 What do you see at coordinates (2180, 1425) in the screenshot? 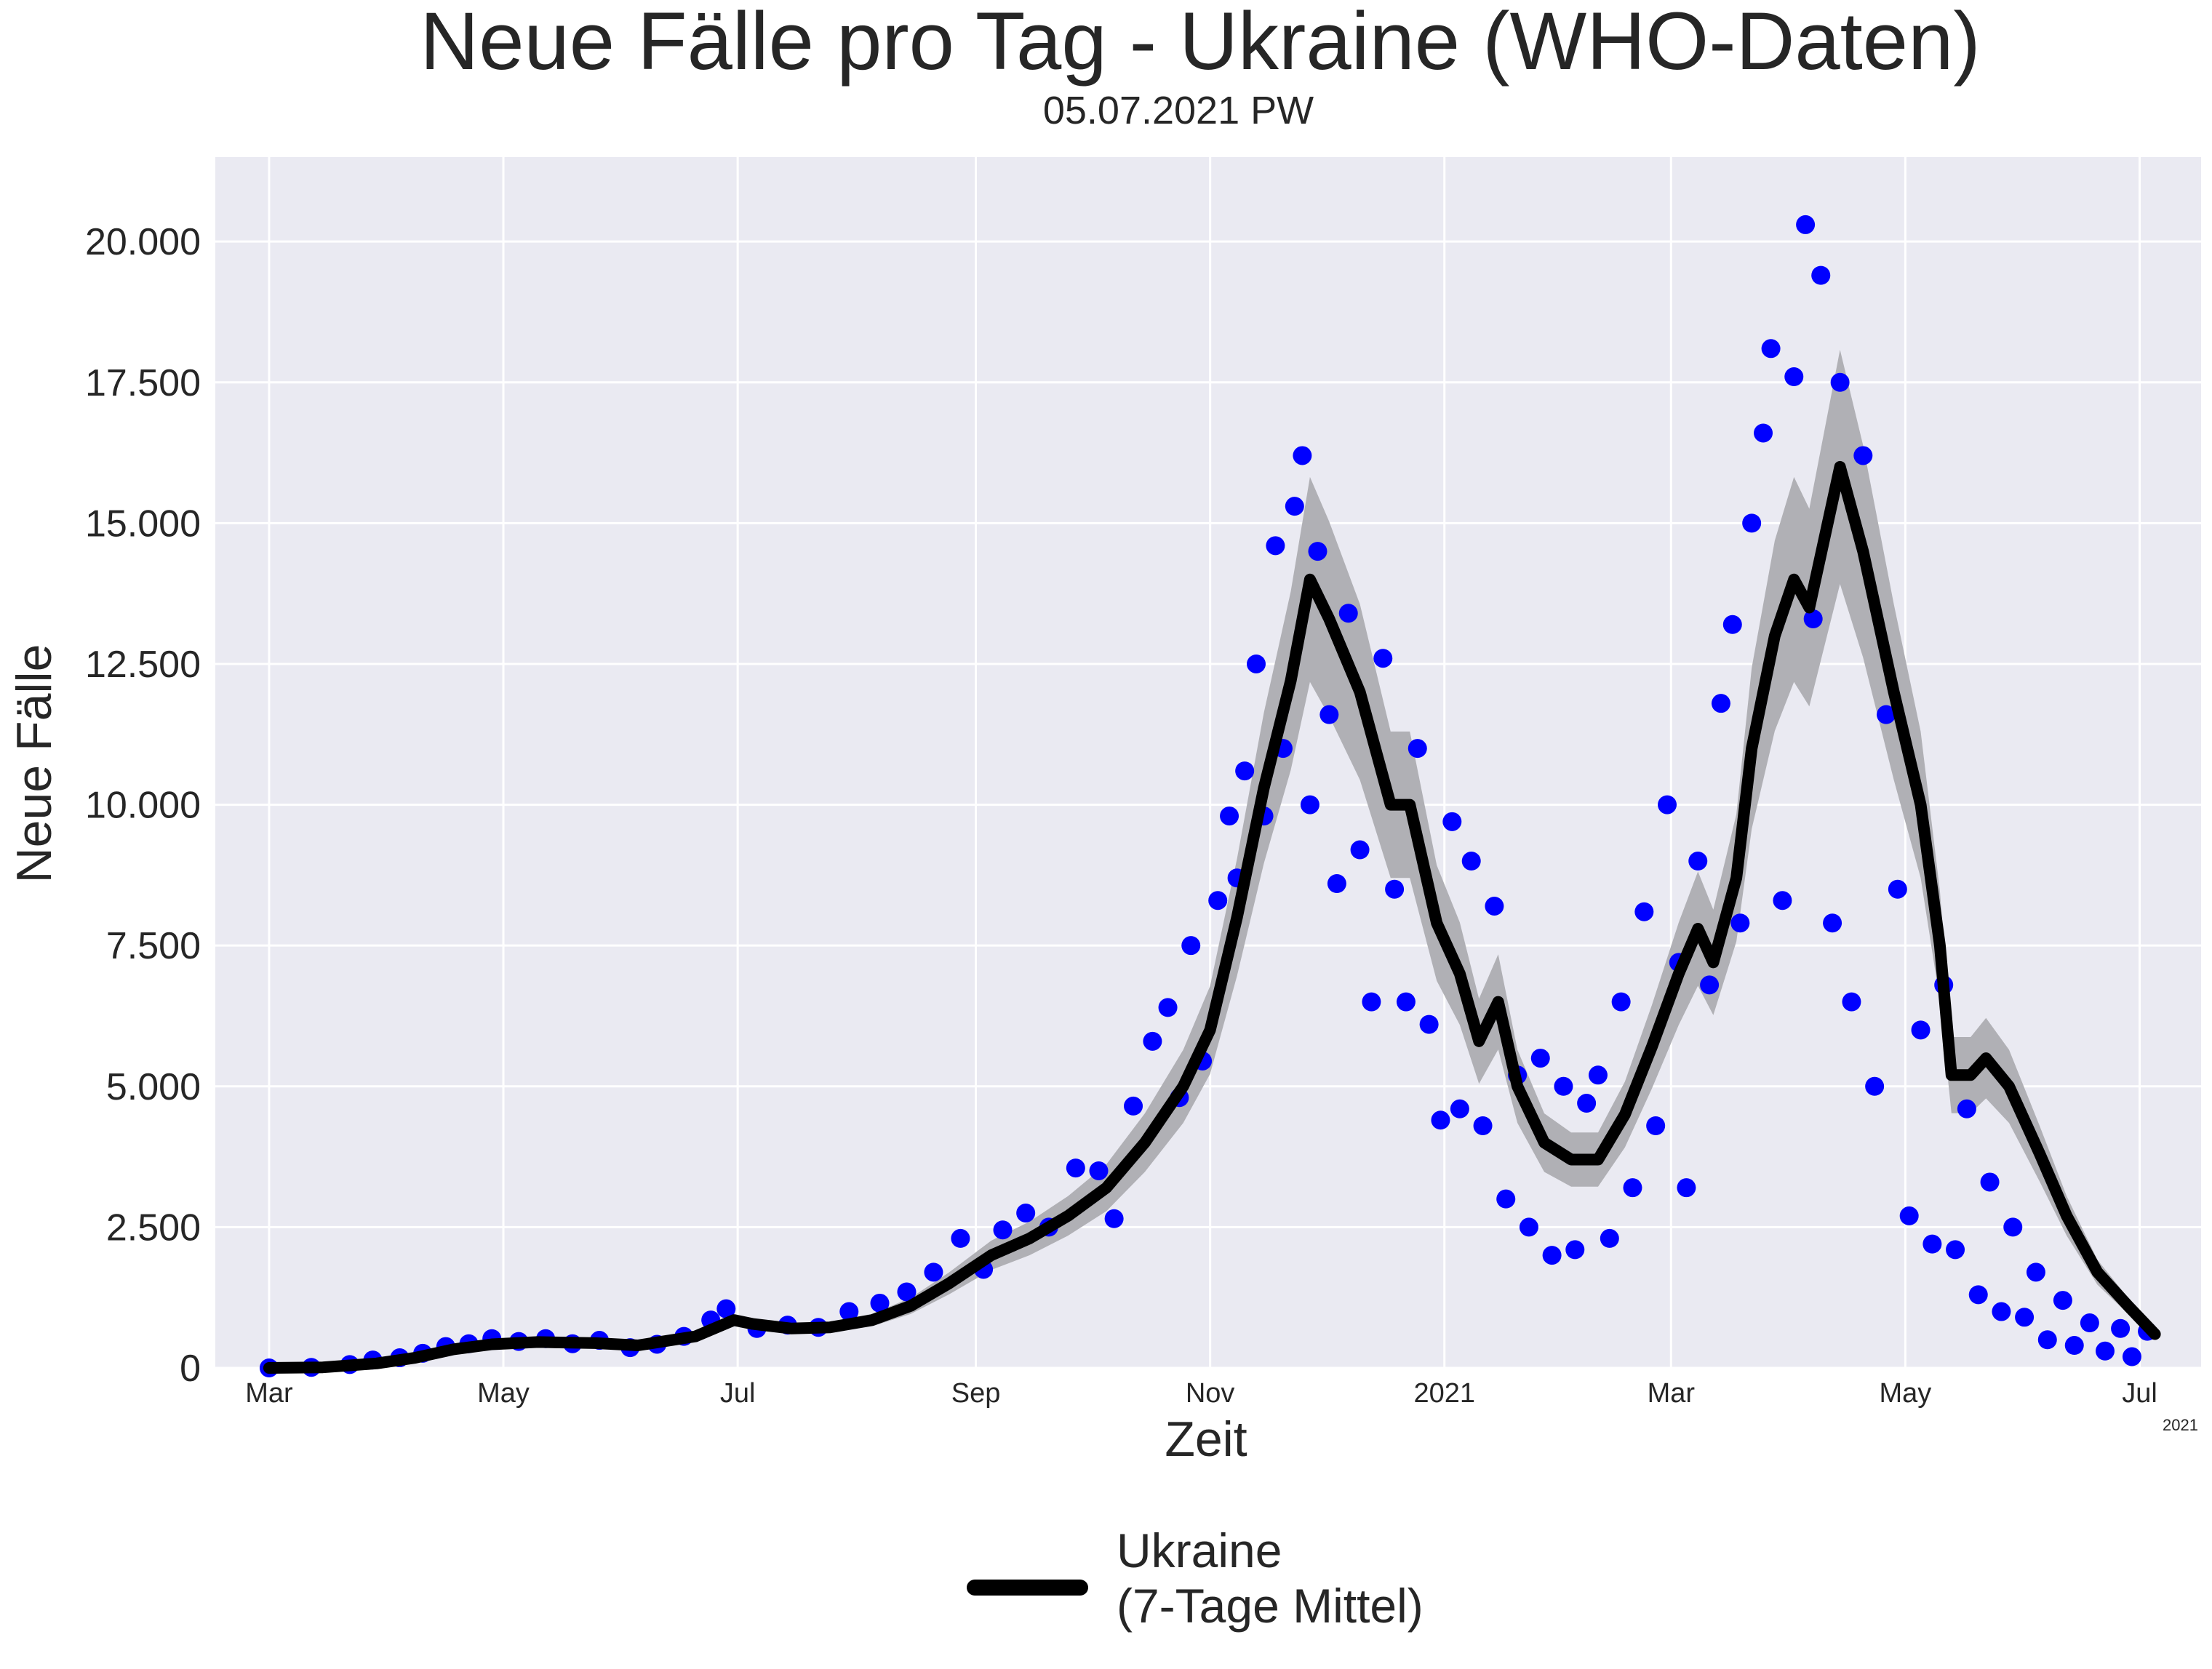
I see `x-axis-offset-label: 2021` at bounding box center [2180, 1425].